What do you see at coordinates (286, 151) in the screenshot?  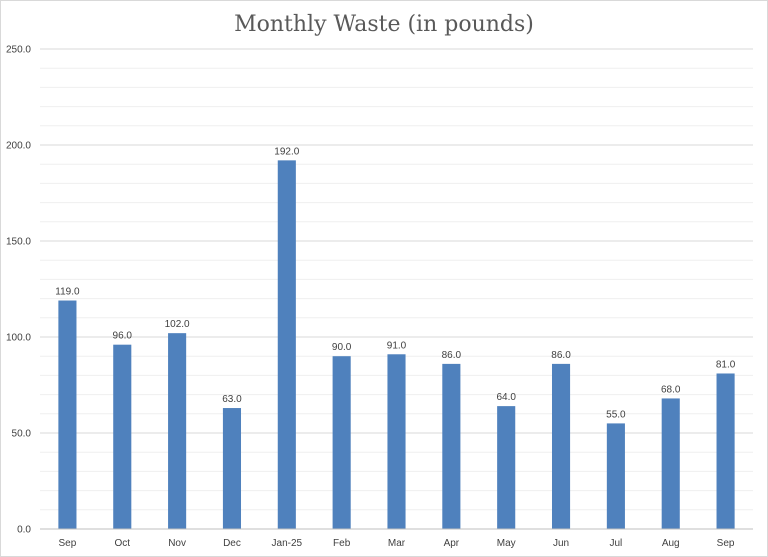 I see `bar-data-label: 192.0` at bounding box center [286, 151].